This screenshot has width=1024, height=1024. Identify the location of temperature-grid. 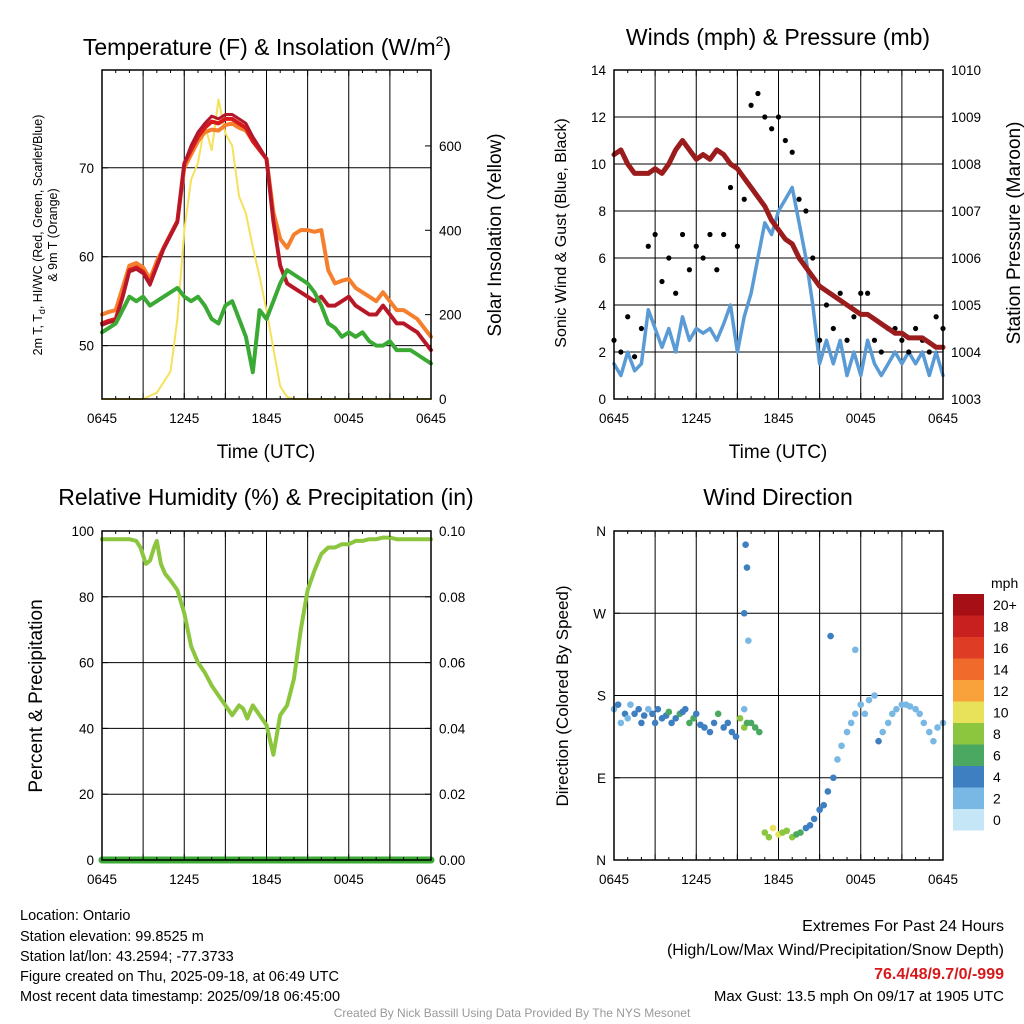
(266, 234).